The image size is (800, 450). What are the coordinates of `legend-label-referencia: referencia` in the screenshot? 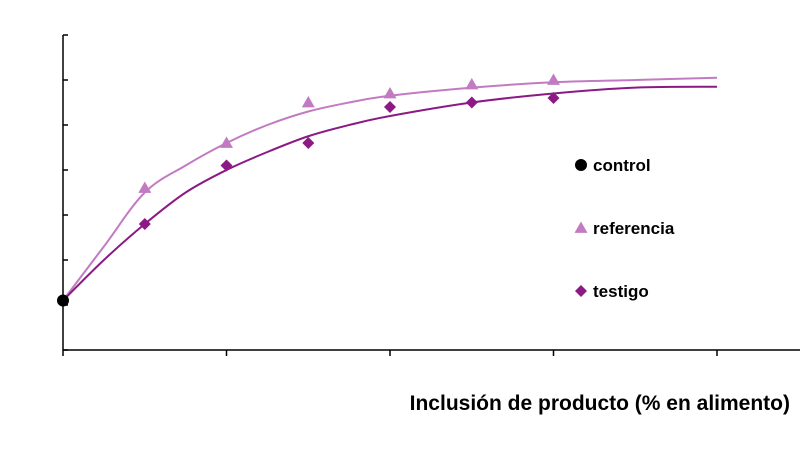 It's located at (634, 228).